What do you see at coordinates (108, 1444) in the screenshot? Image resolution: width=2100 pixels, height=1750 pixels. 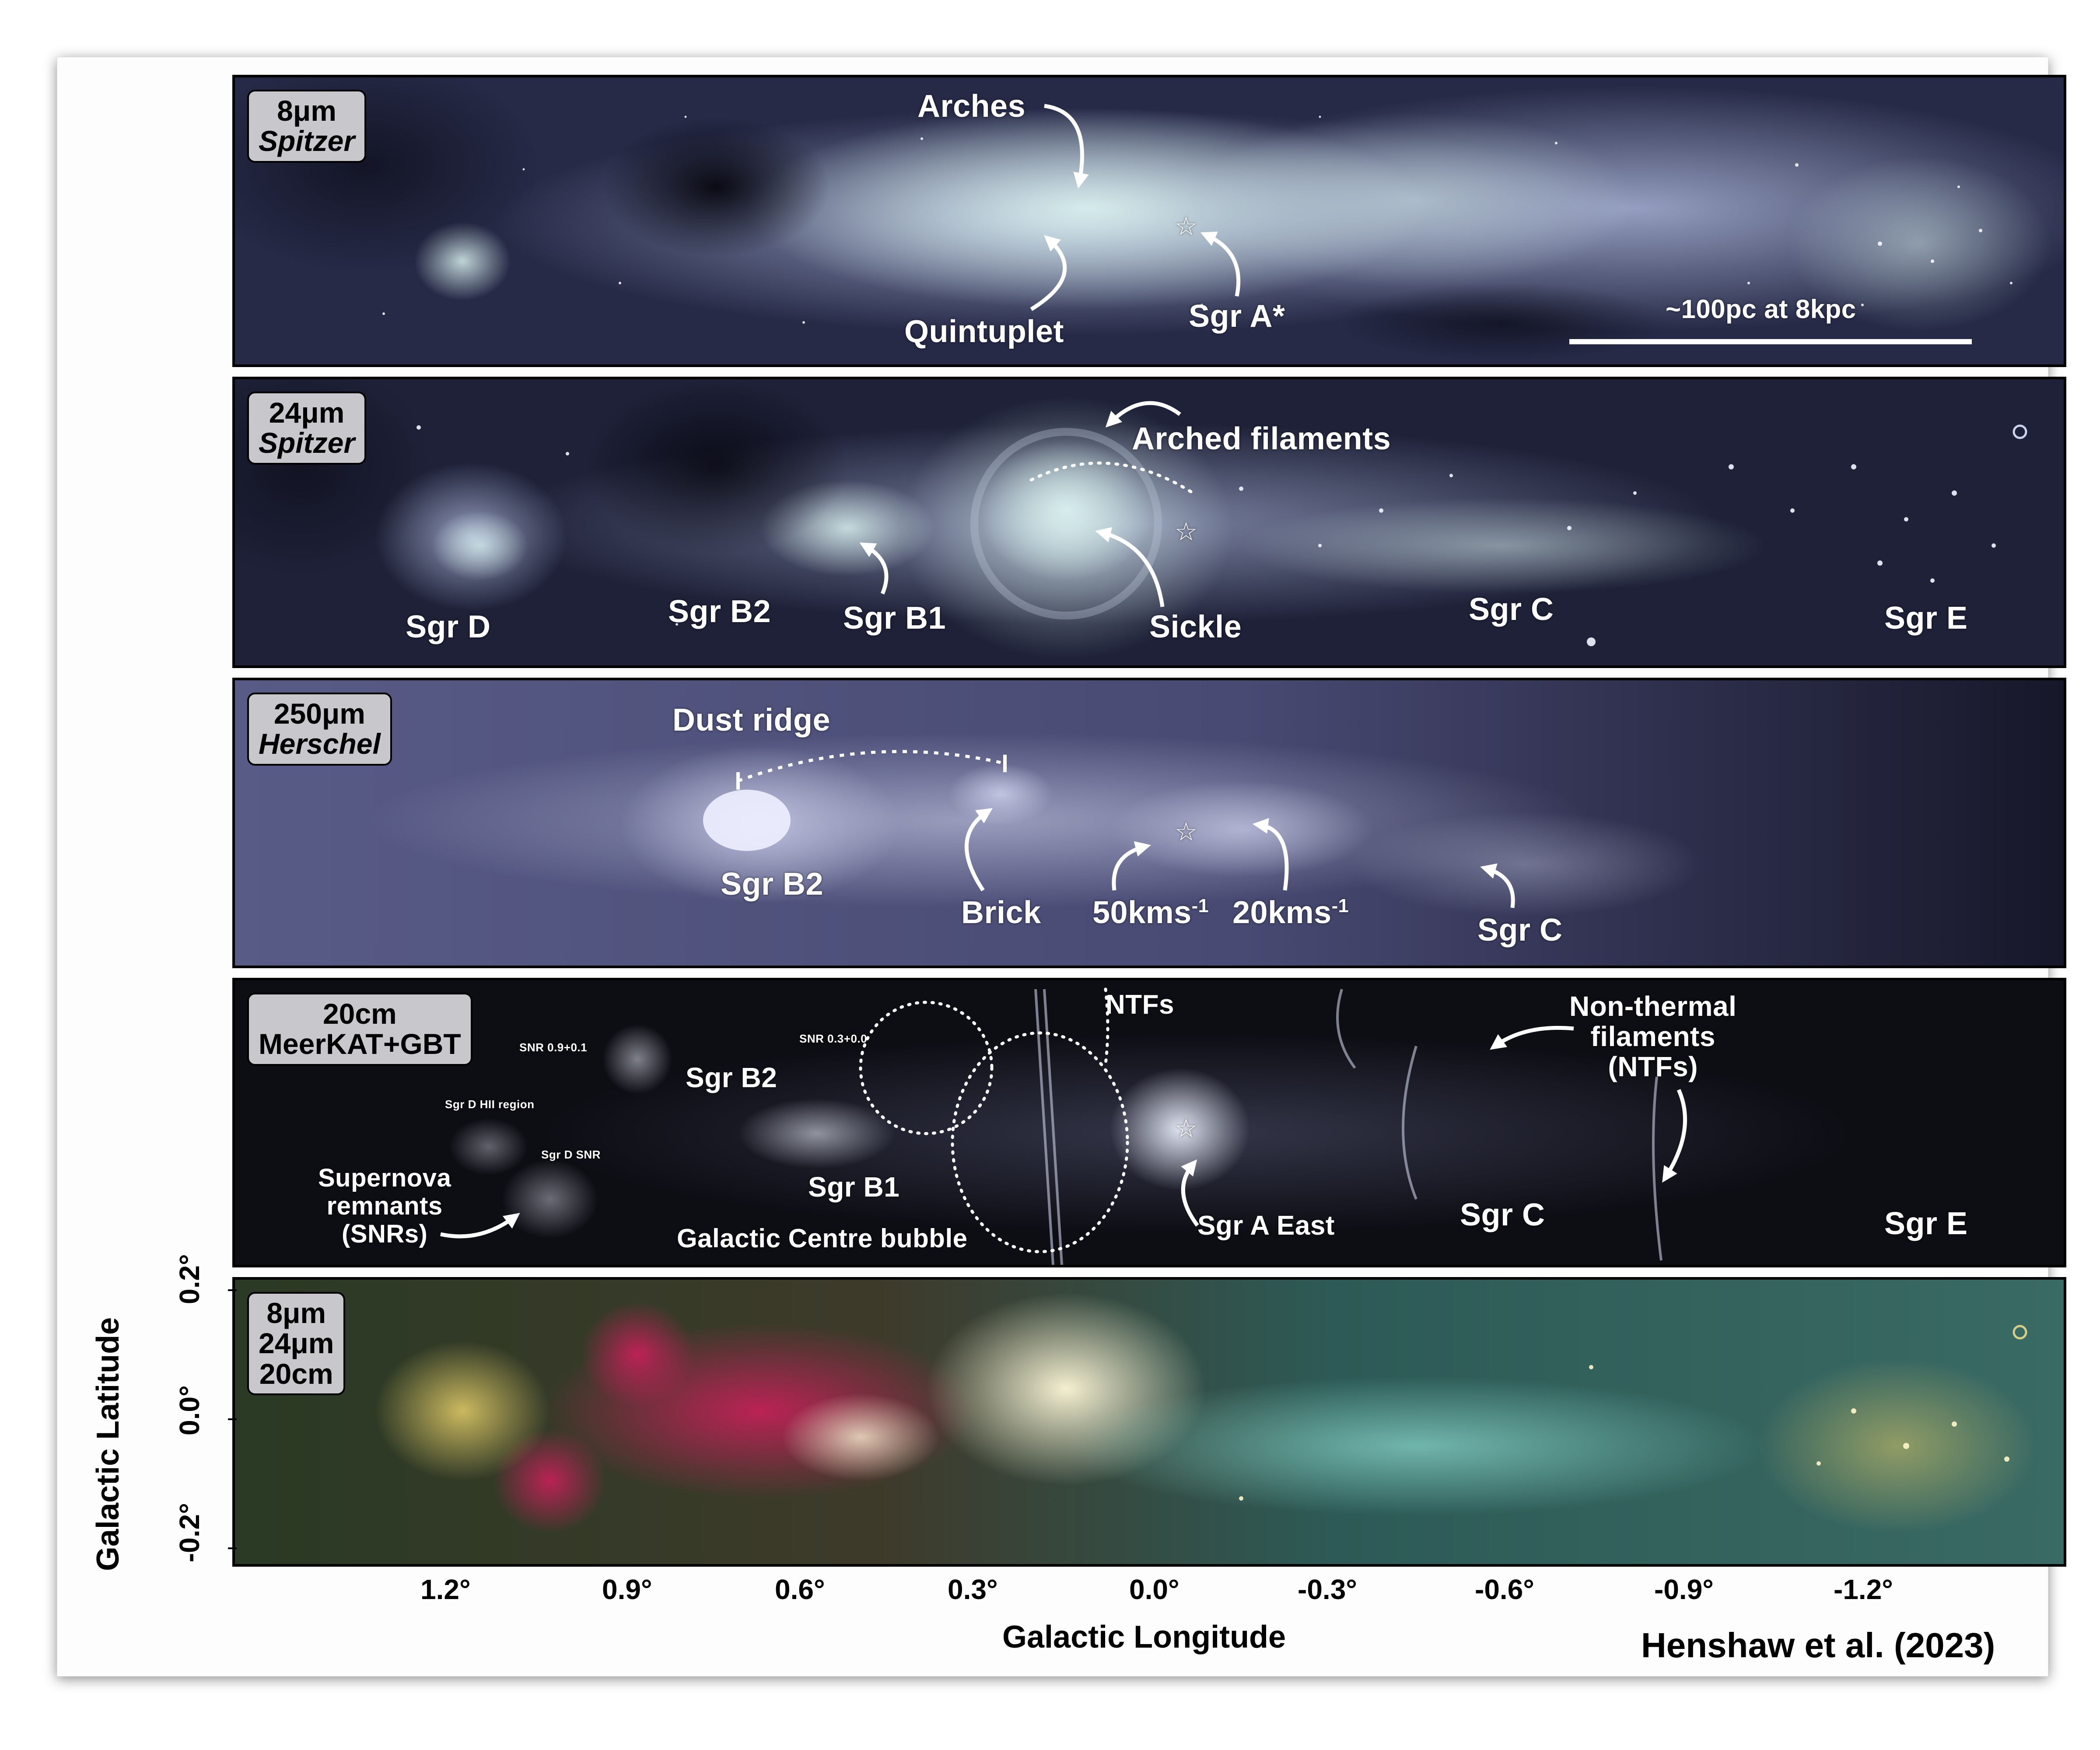 I see `y-axis-title: Galactic Latitude` at bounding box center [108, 1444].